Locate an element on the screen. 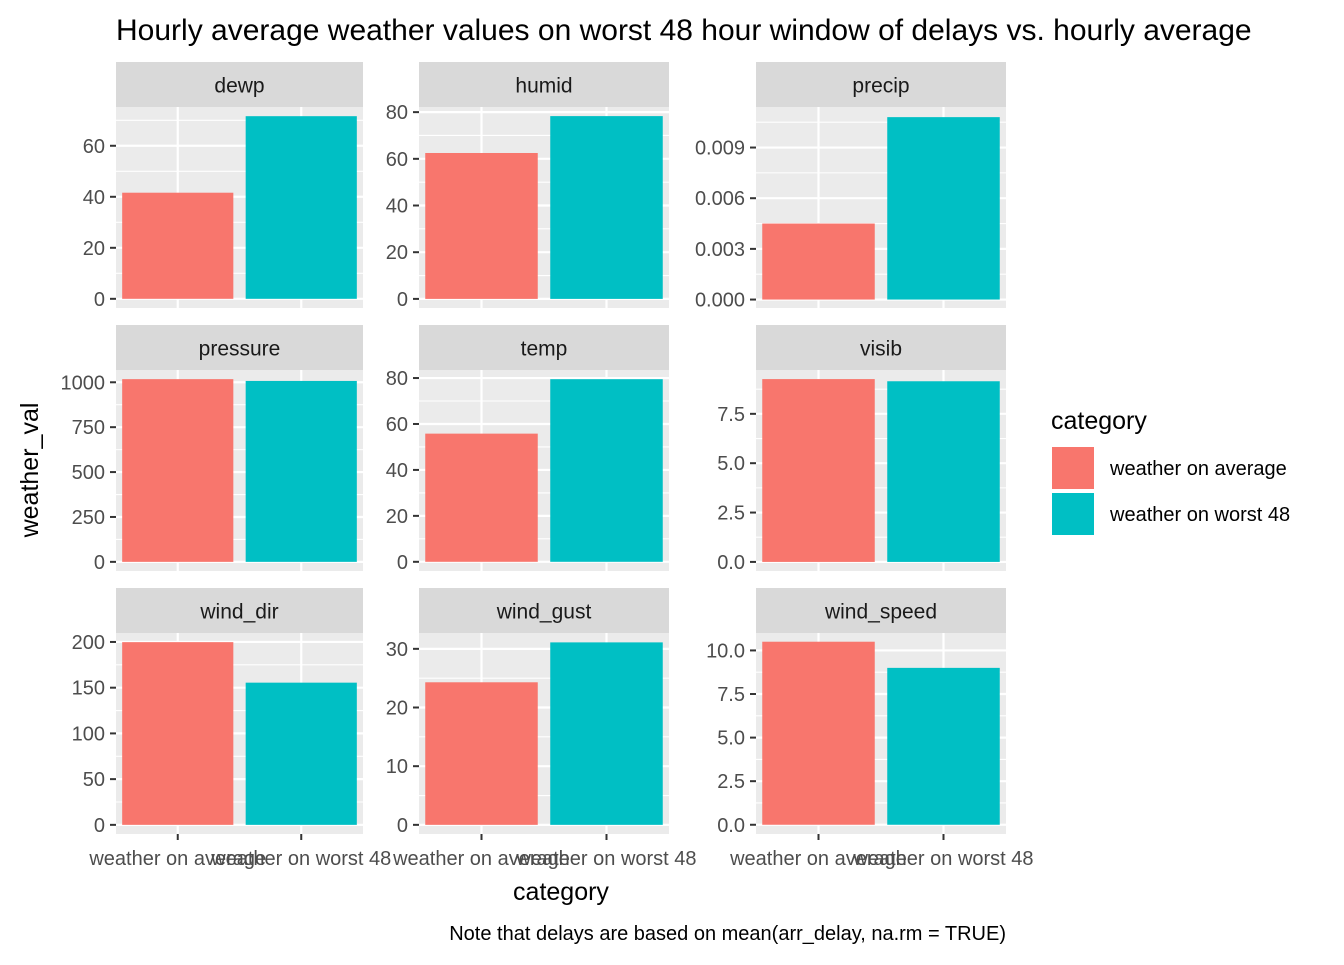  y-tick-label: 750 is located at coordinates (88, 428).